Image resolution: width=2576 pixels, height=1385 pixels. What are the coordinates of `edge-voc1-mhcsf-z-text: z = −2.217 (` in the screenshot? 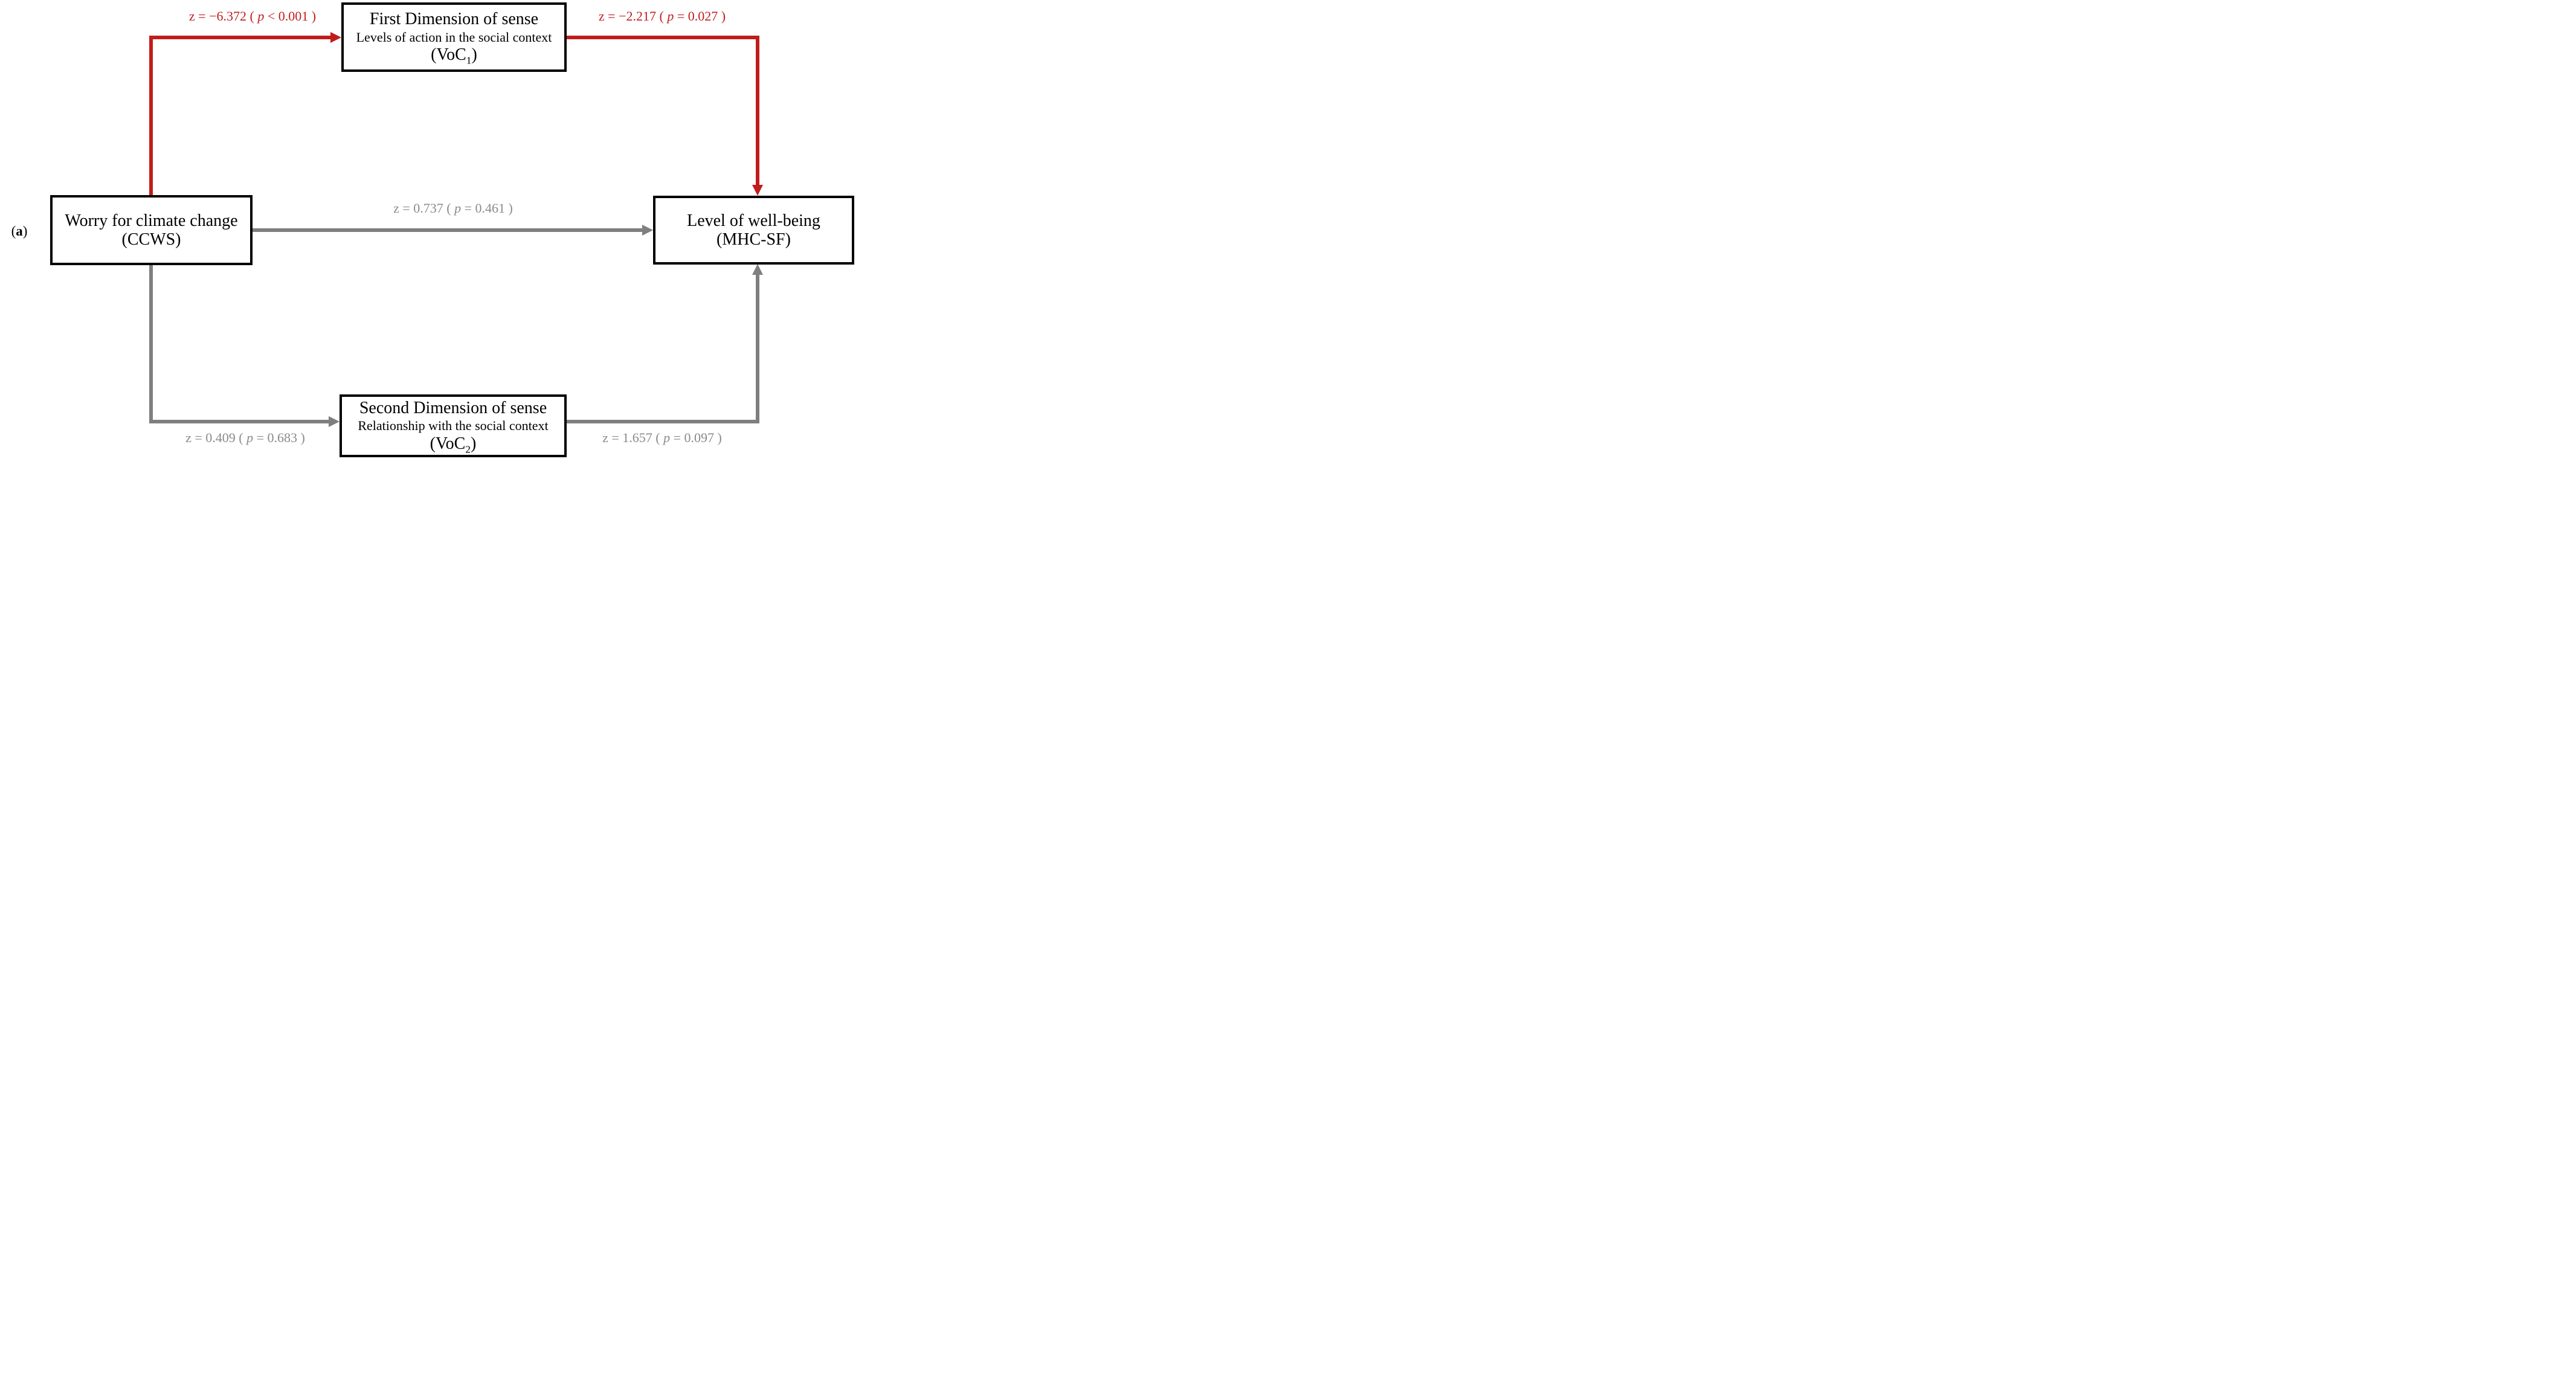 It's located at (633, 16).